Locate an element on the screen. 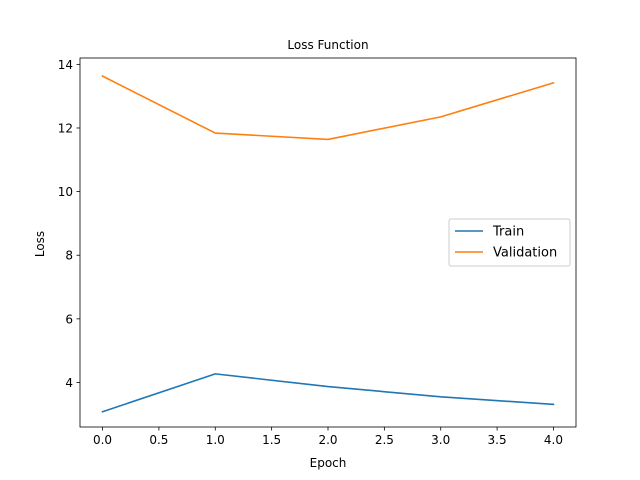 The width and height of the screenshot is (640, 480). x-tick-label: 3.0 is located at coordinates (440, 440).